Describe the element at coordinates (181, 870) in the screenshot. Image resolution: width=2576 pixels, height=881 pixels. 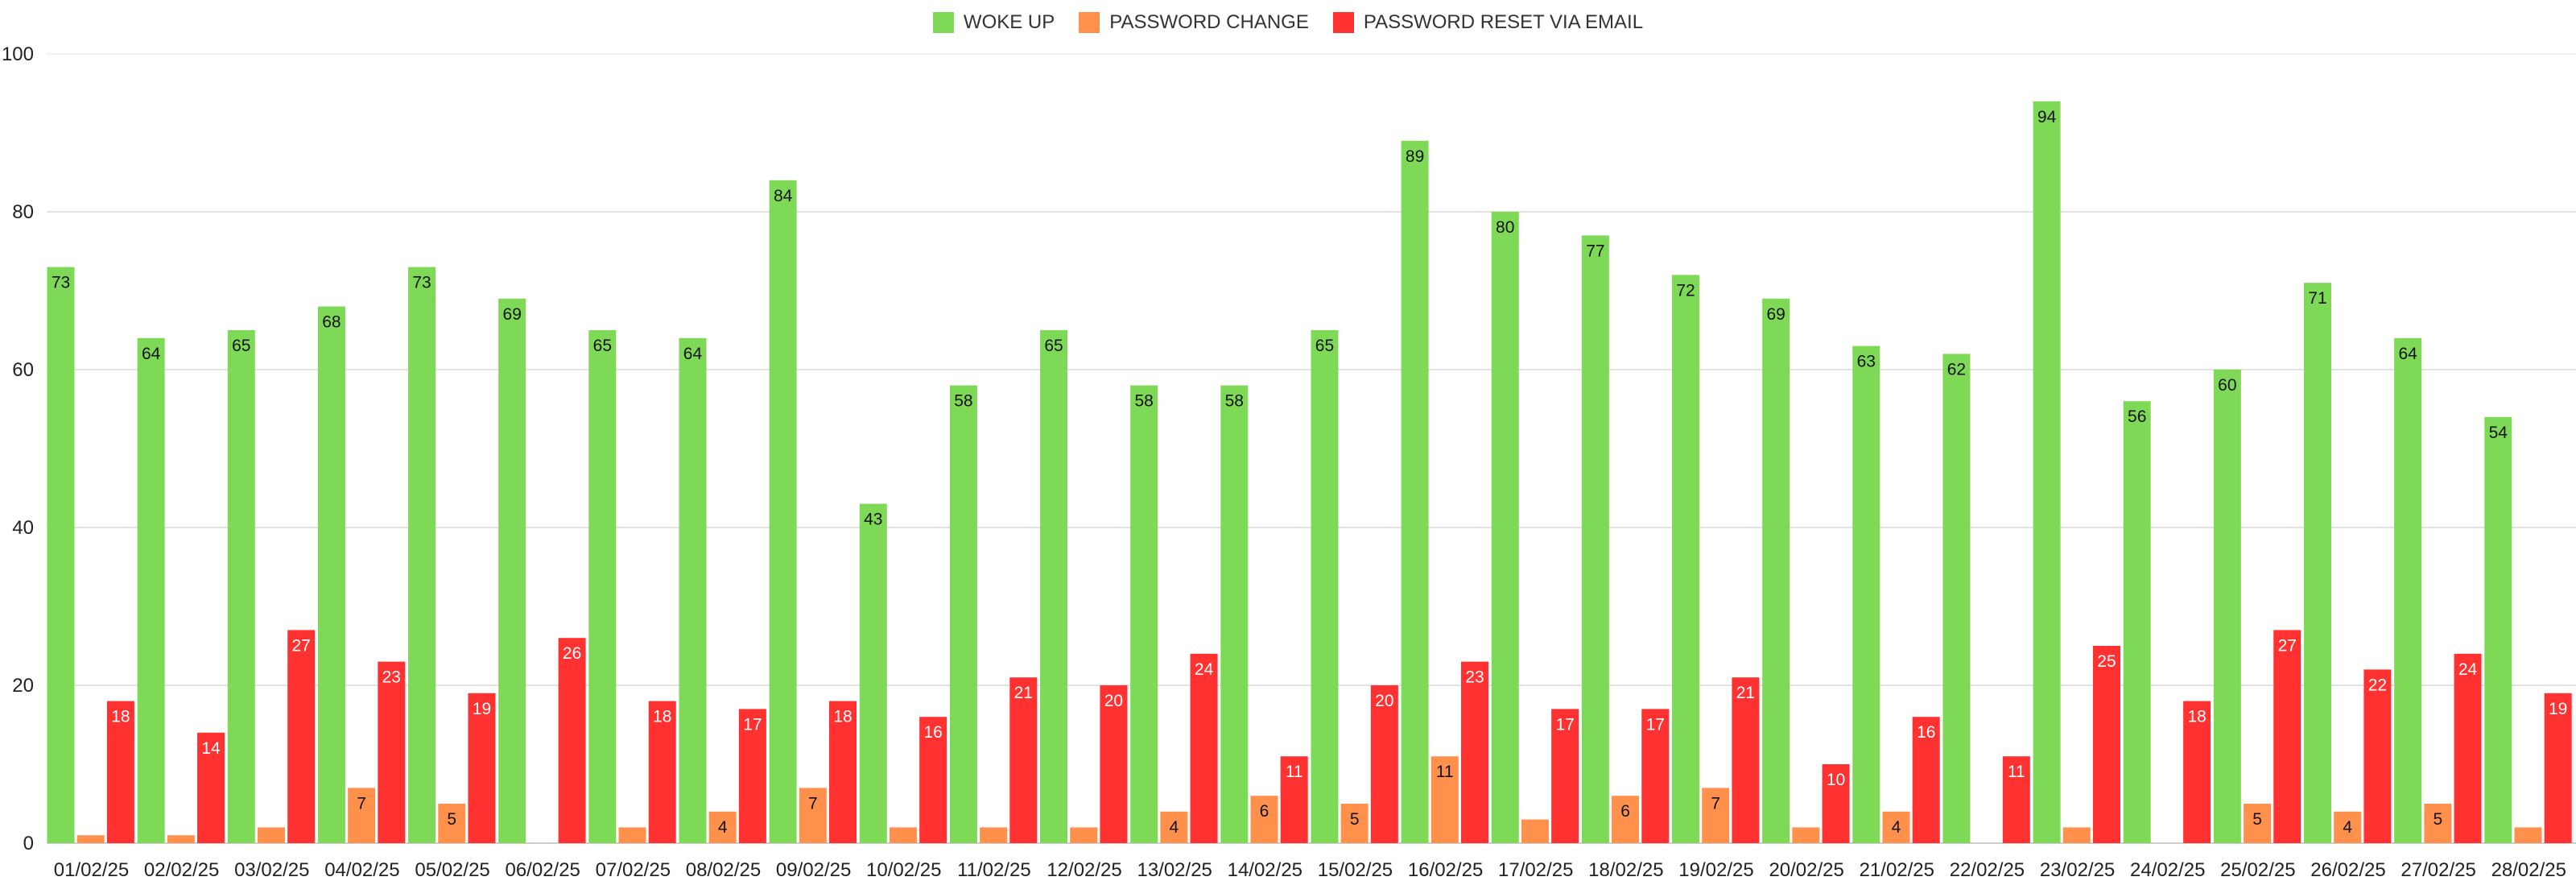
I see `x-tick-label: 02/02/25` at that location.